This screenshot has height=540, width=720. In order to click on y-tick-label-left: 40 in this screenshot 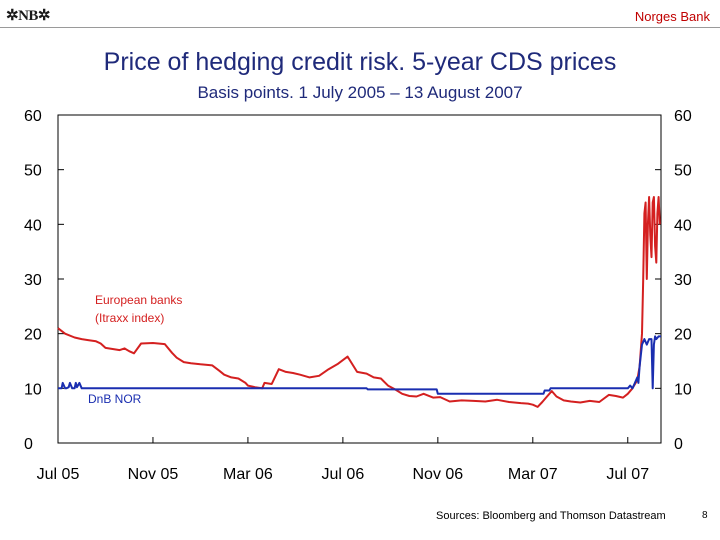, I will do `click(33, 225)`.